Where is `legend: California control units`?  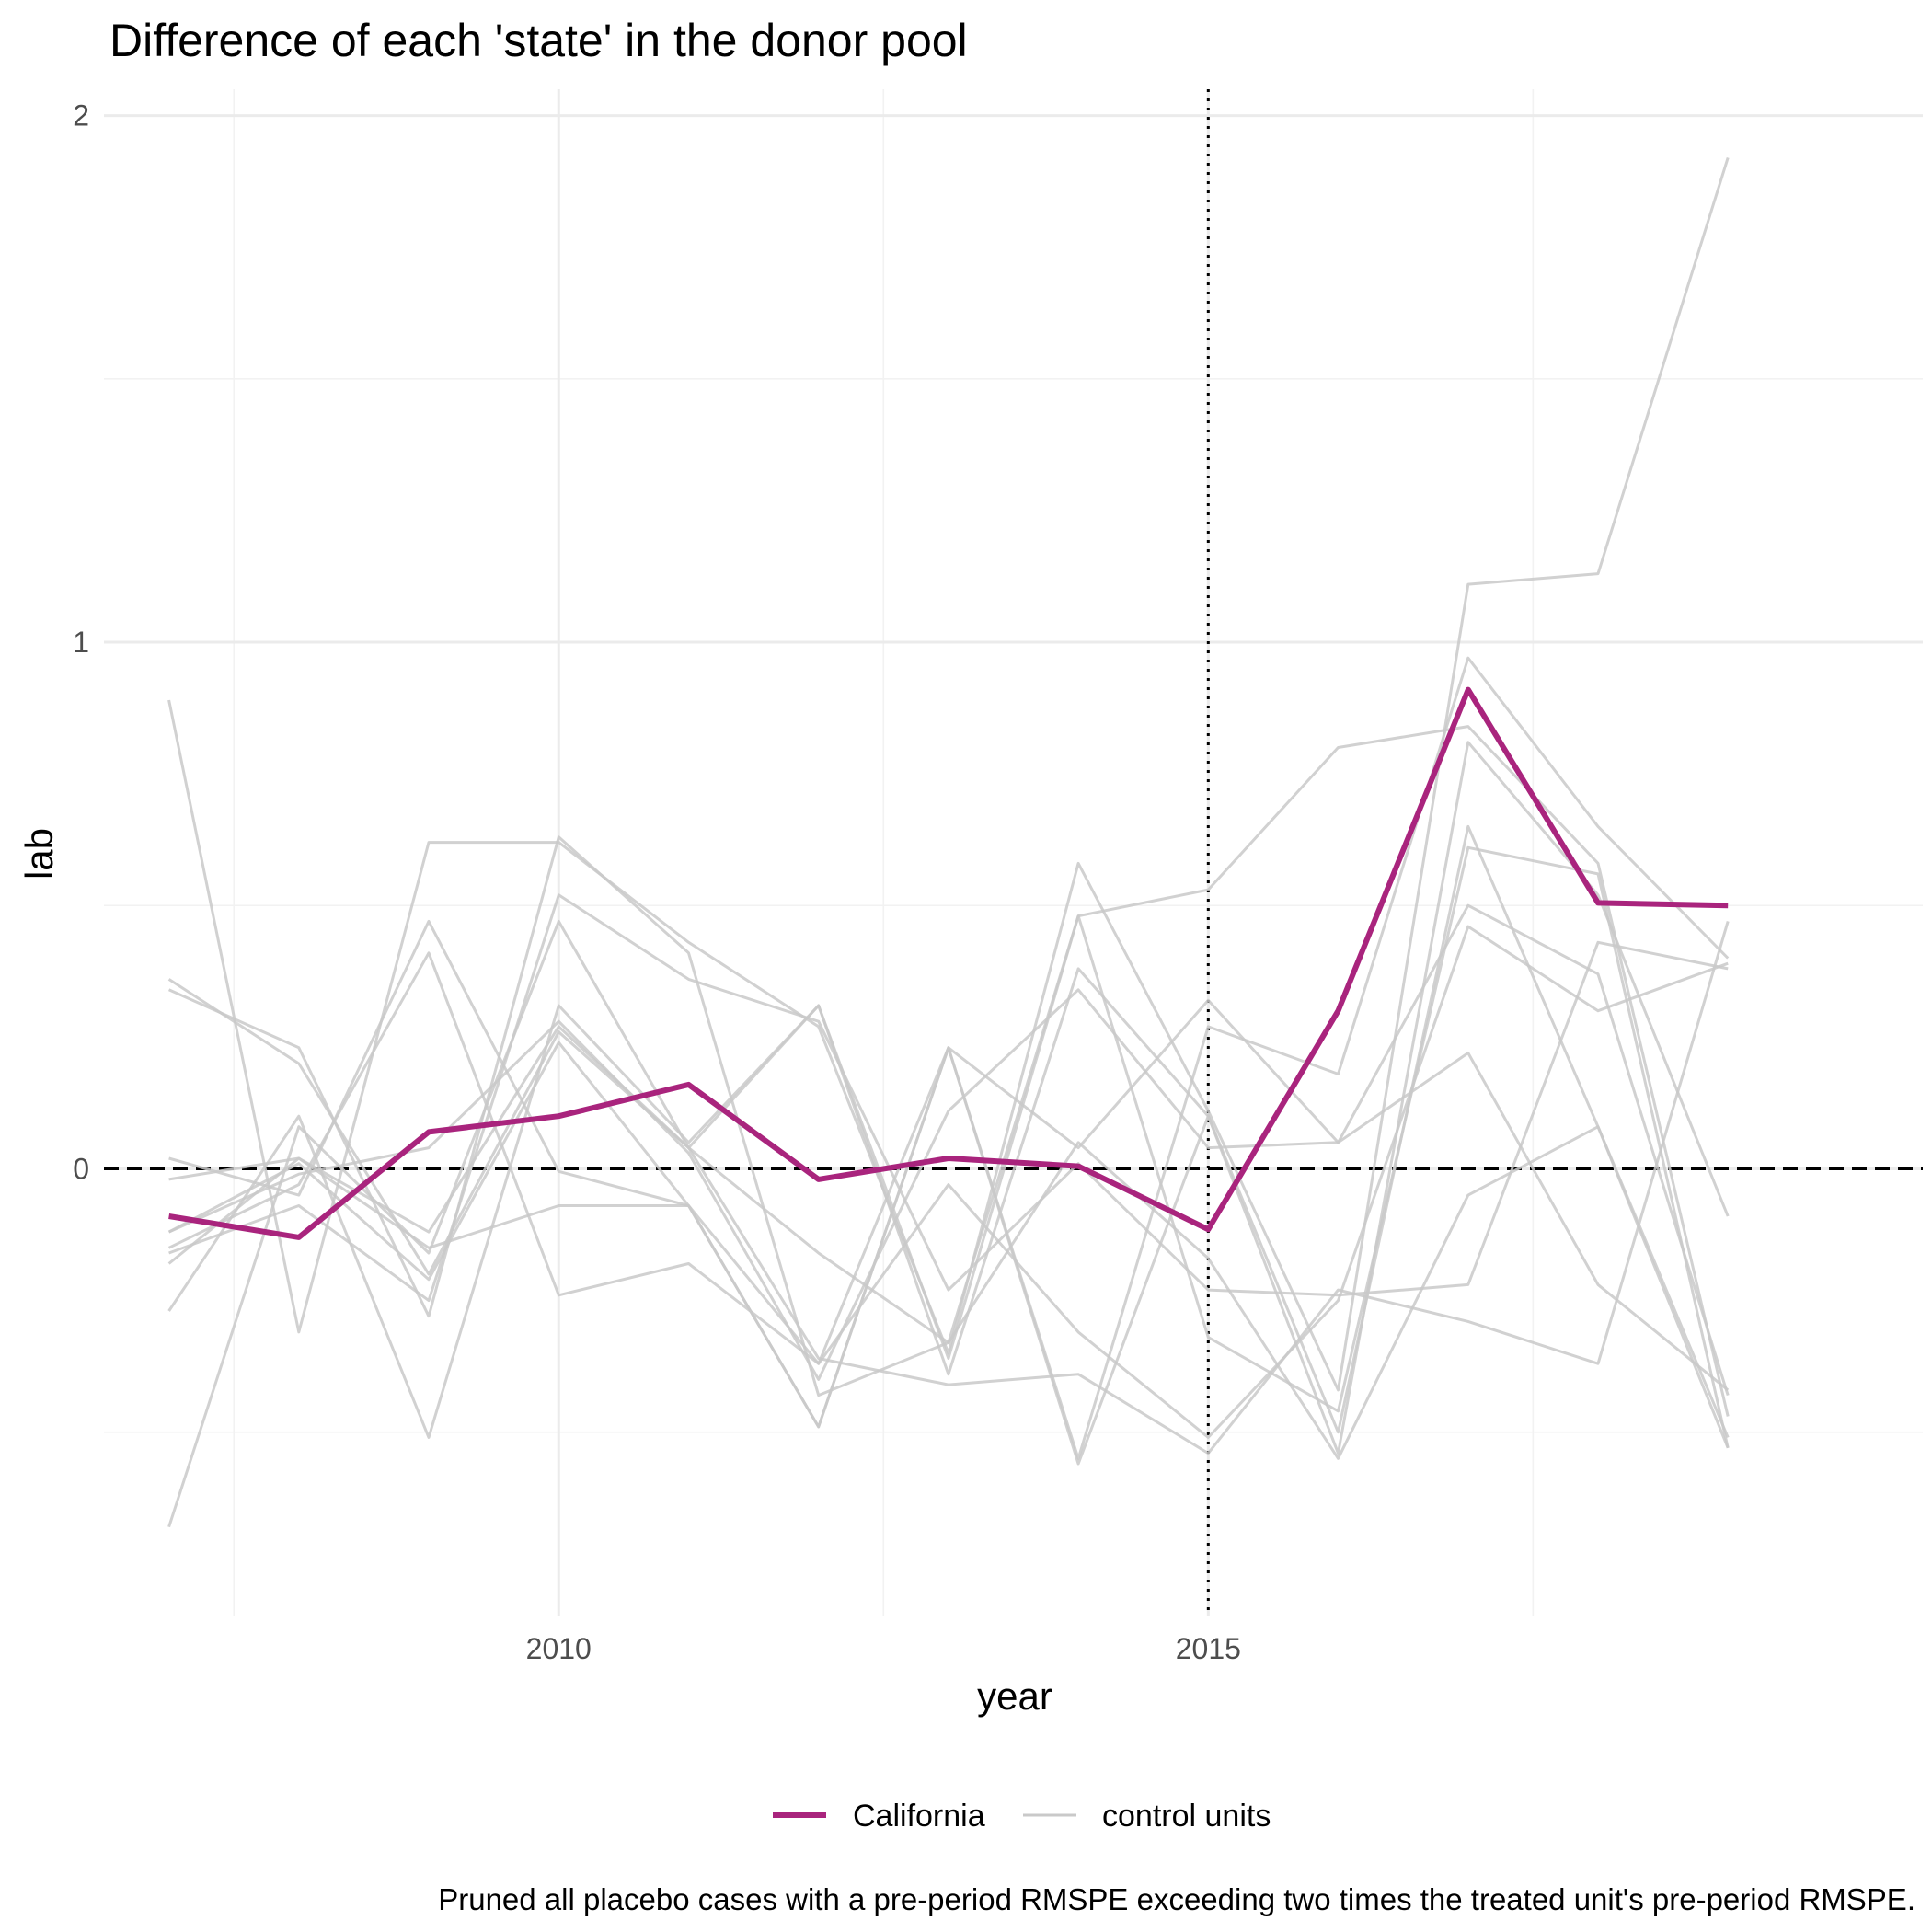
legend: California control units is located at coordinates (1022, 1816).